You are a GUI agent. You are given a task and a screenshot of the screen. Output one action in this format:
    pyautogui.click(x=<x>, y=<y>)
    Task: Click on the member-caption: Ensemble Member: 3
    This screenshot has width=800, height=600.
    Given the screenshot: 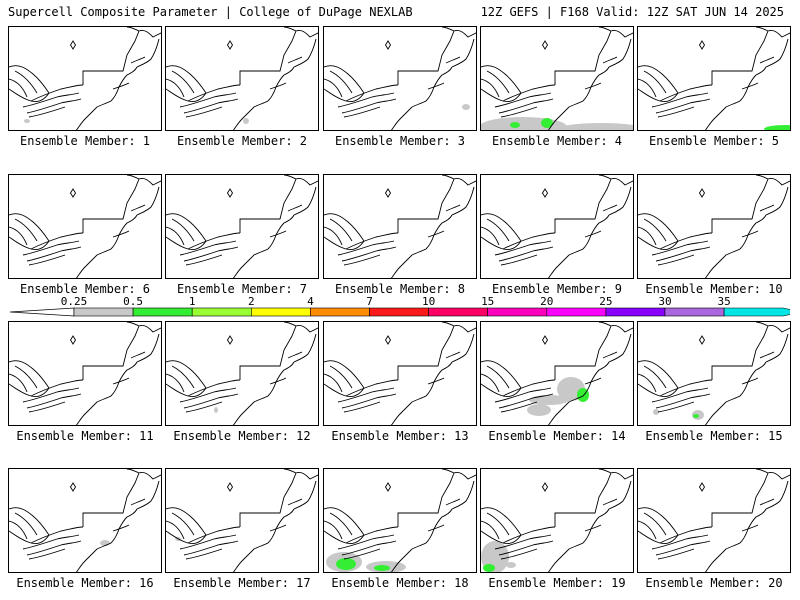 What is the action you would take?
    pyautogui.click(x=400, y=141)
    